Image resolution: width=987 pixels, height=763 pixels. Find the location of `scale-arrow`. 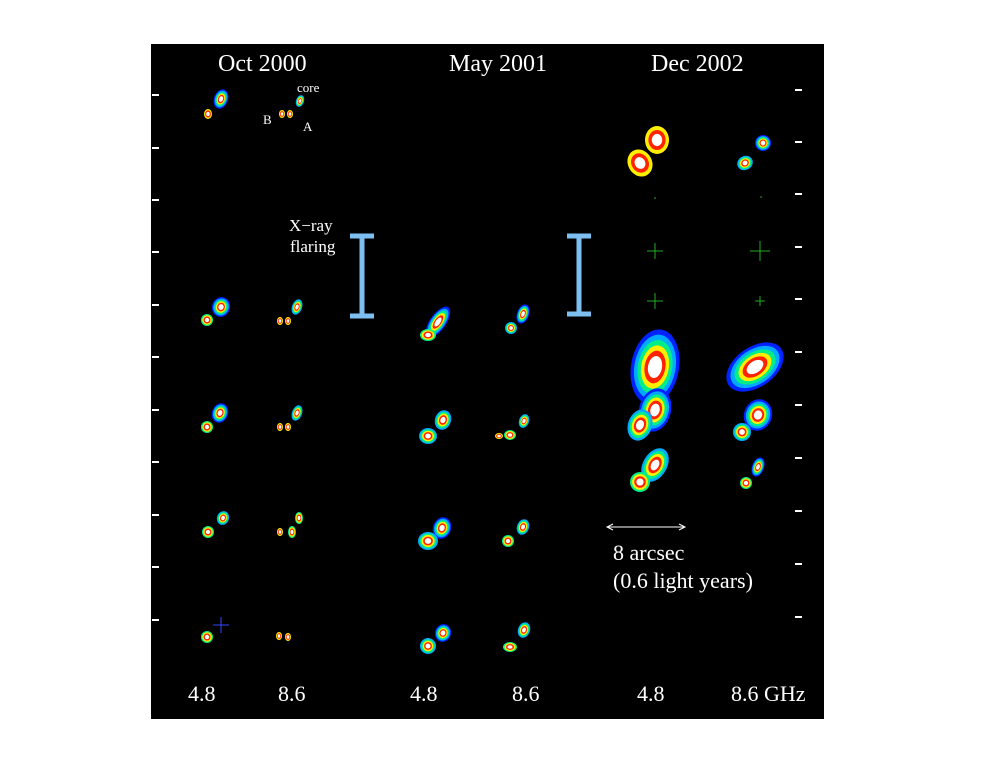

scale-arrow is located at coordinates (646, 527).